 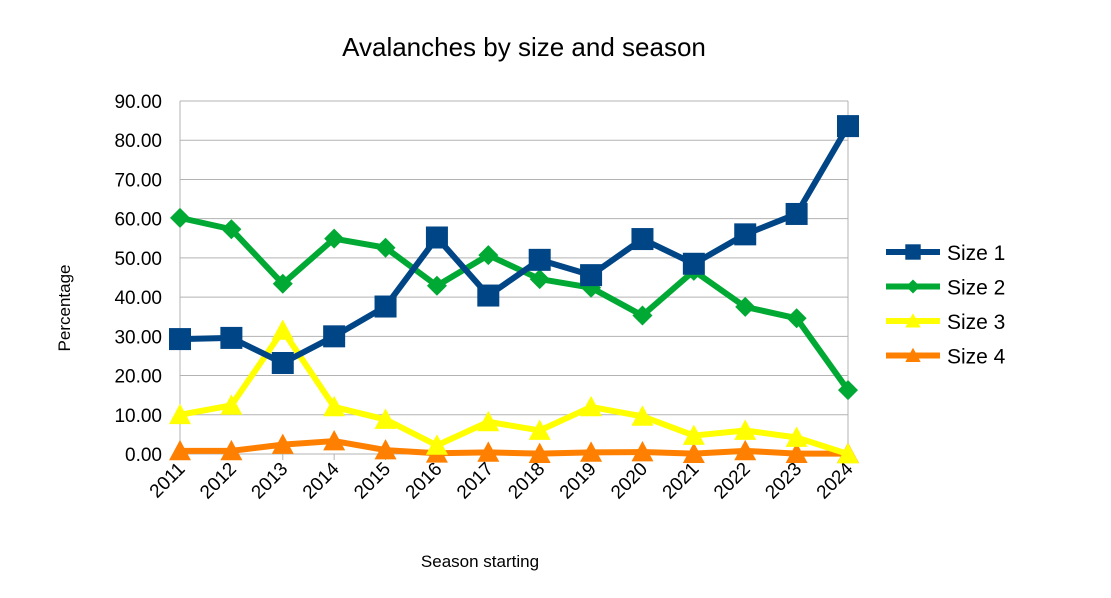 I want to click on y-tick-label: 30.00, so click(x=138, y=337).